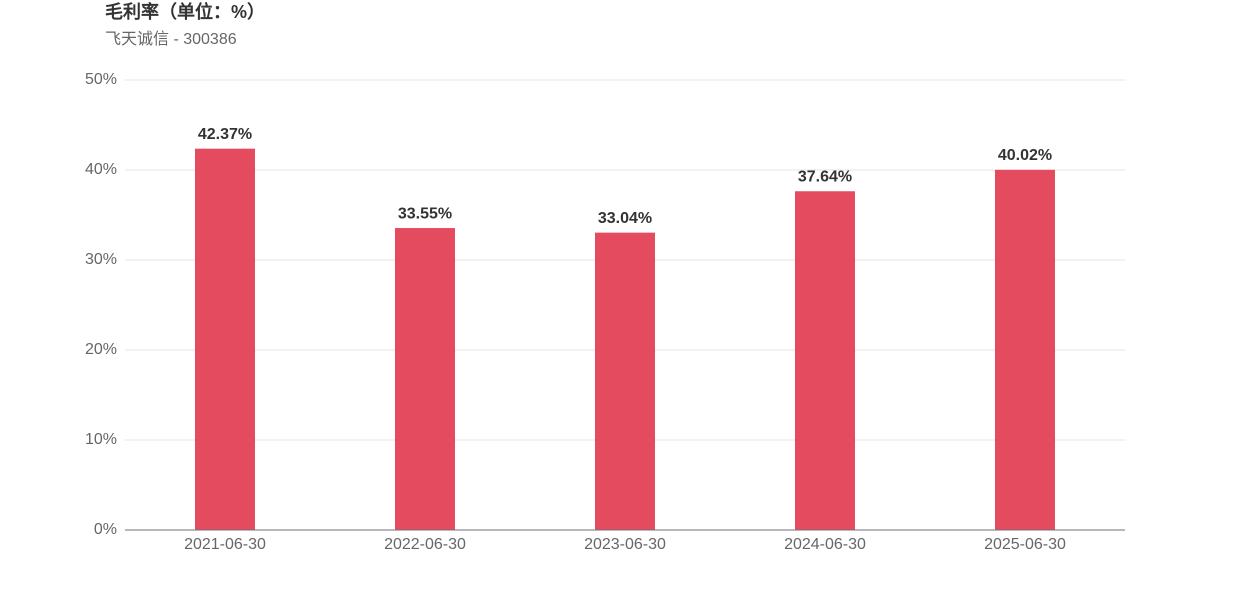 This screenshot has width=1250, height=600. Describe the element at coordinates (101, 259) in the screenshot. I see `y-tick-label: 30%` at that location.